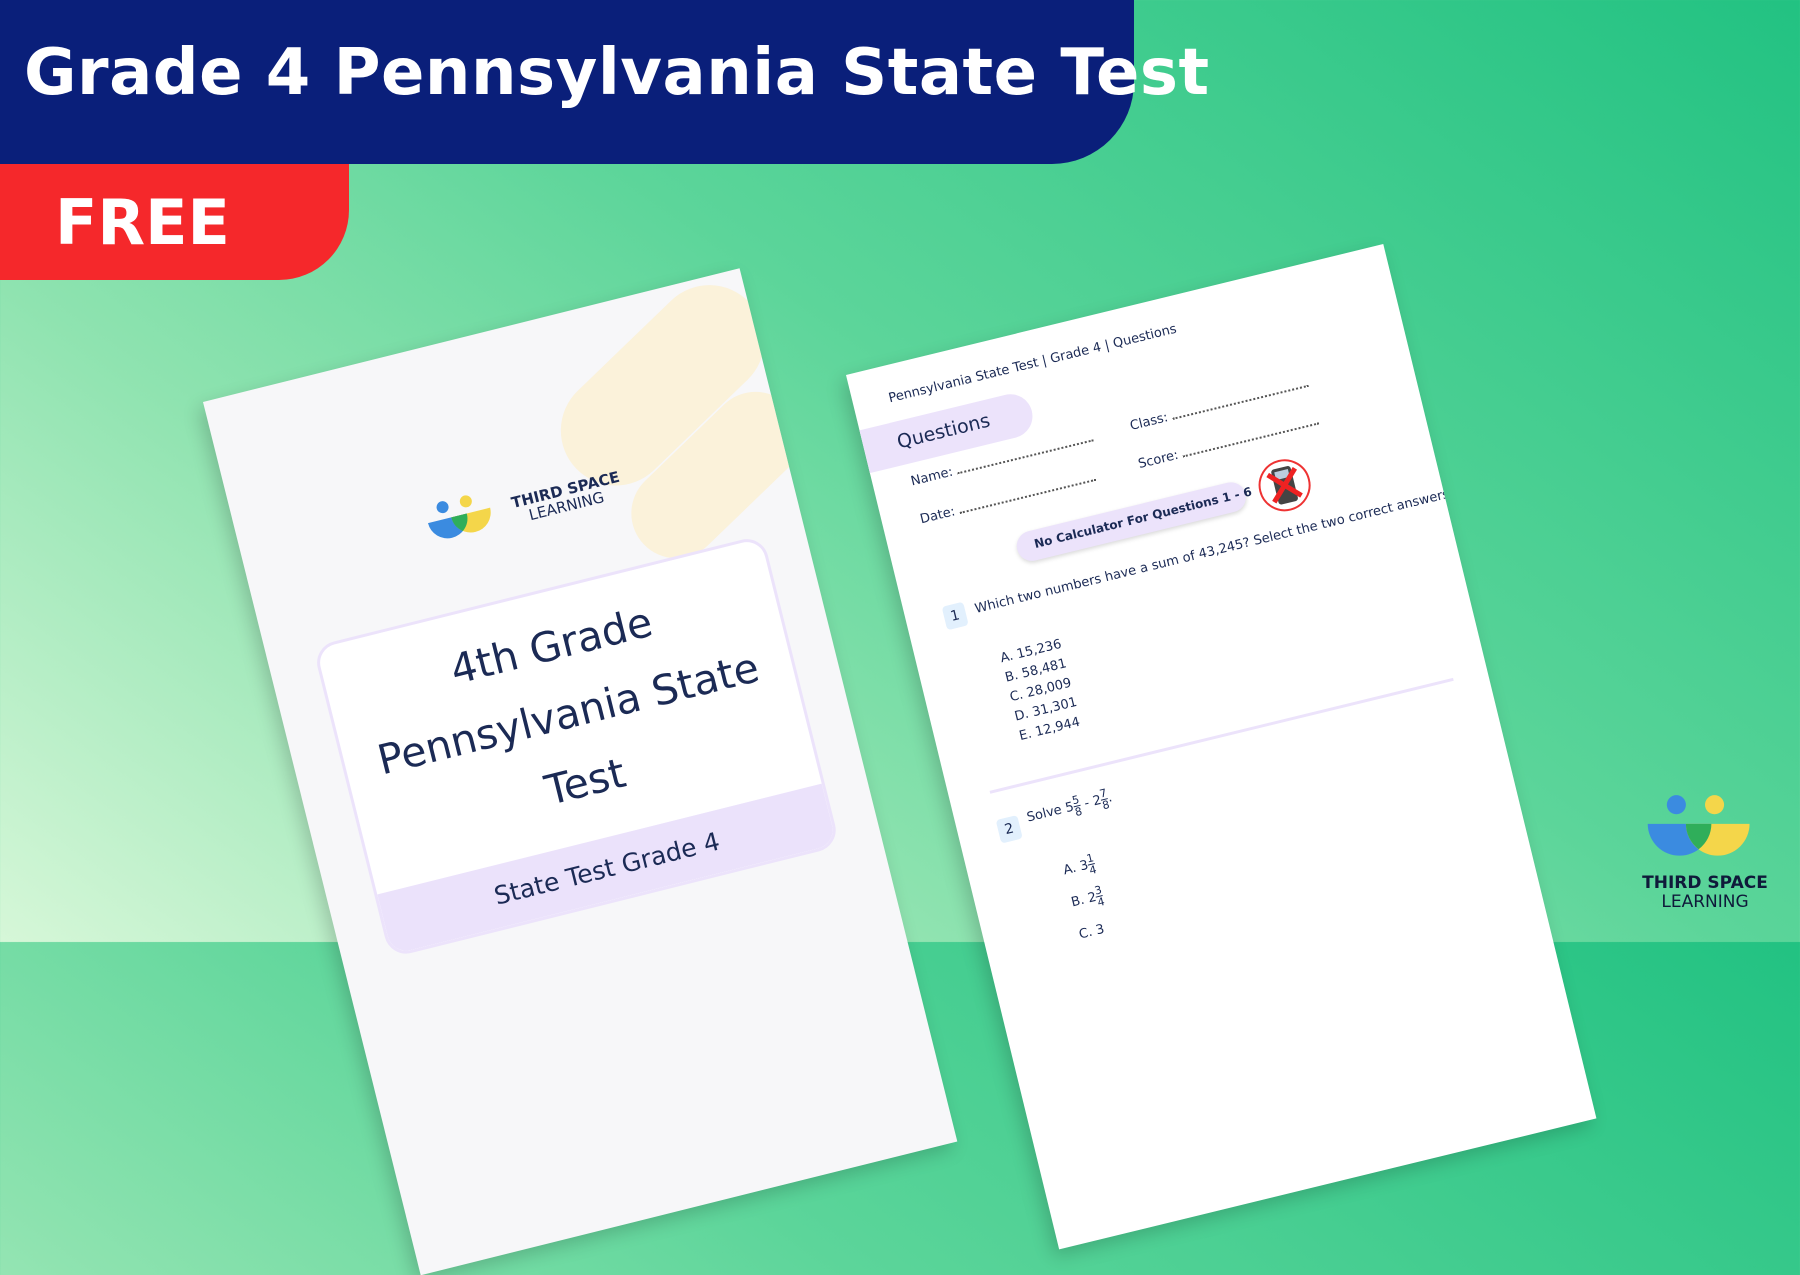 The width and height of the screenshot is (1800, 1275). What do you see at coordinates (567, 497) in the screenshot?
I see `cover-logo-text: THIRD SPACE LEARNING` at bounding box center [567, 497].